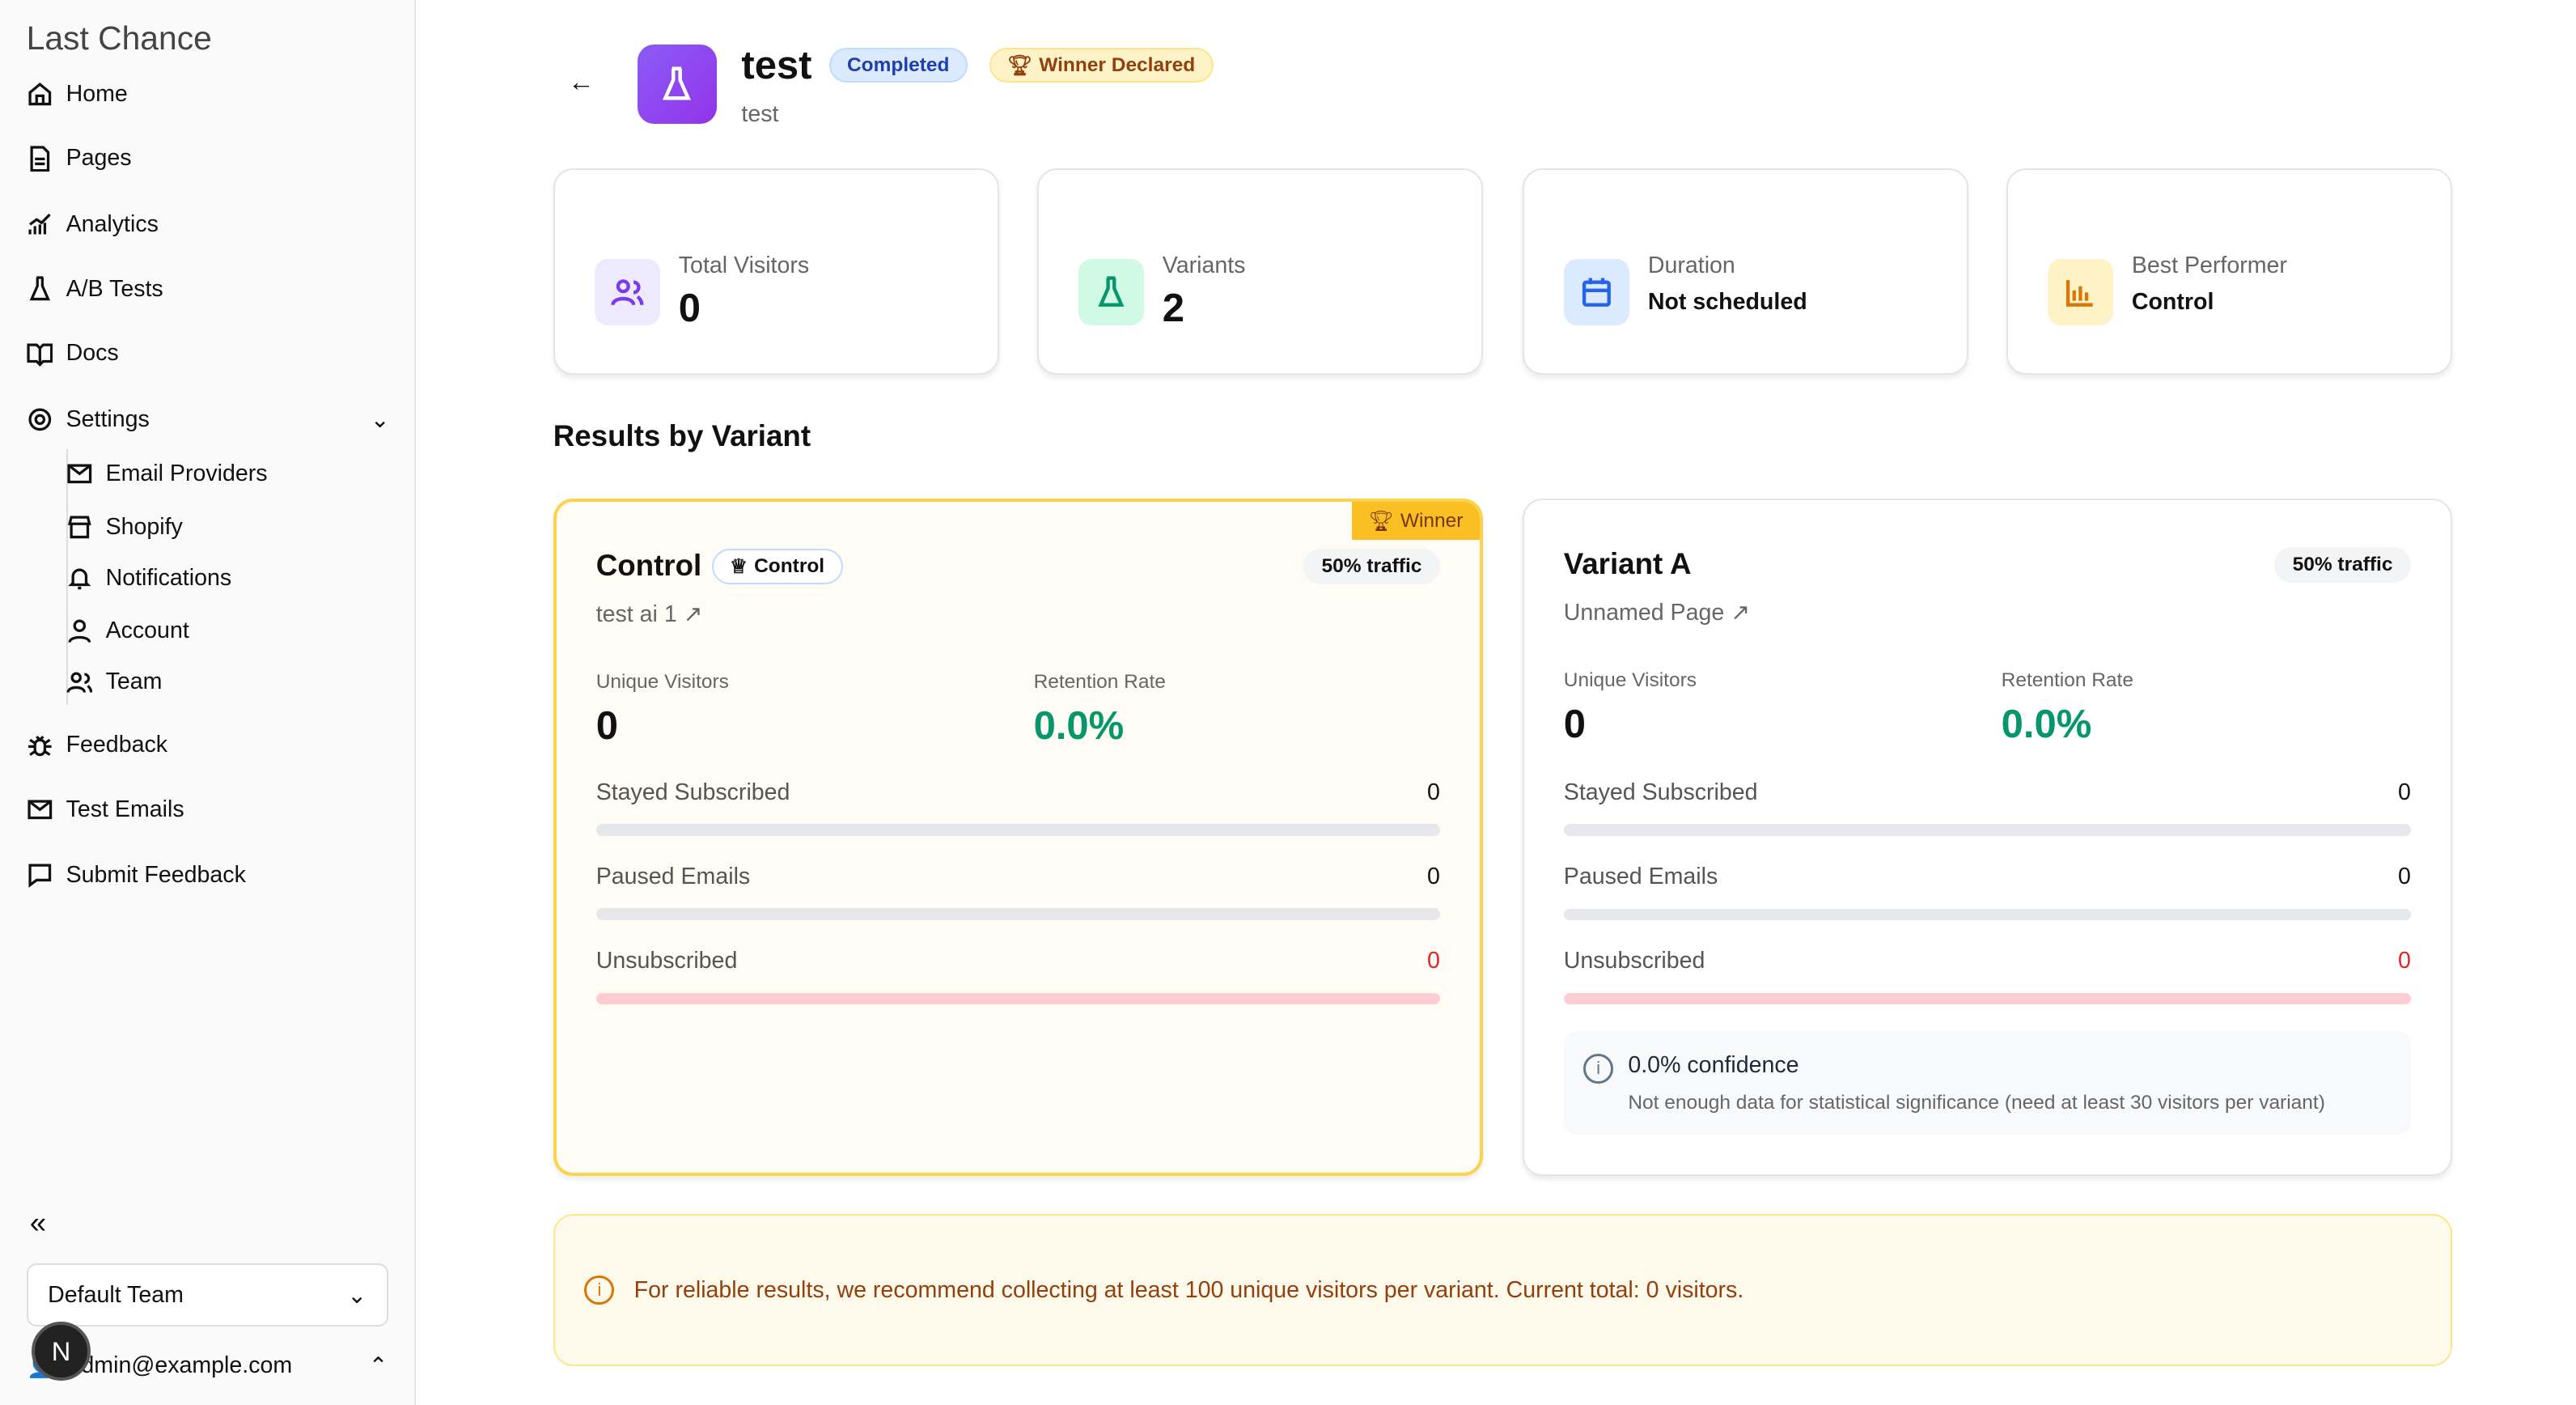 The width and height of the screenshot is (2576, 1405). Describe the element at coordinates (738, 566) in the screenshot. I see `crown-icon: ♕` at that location.